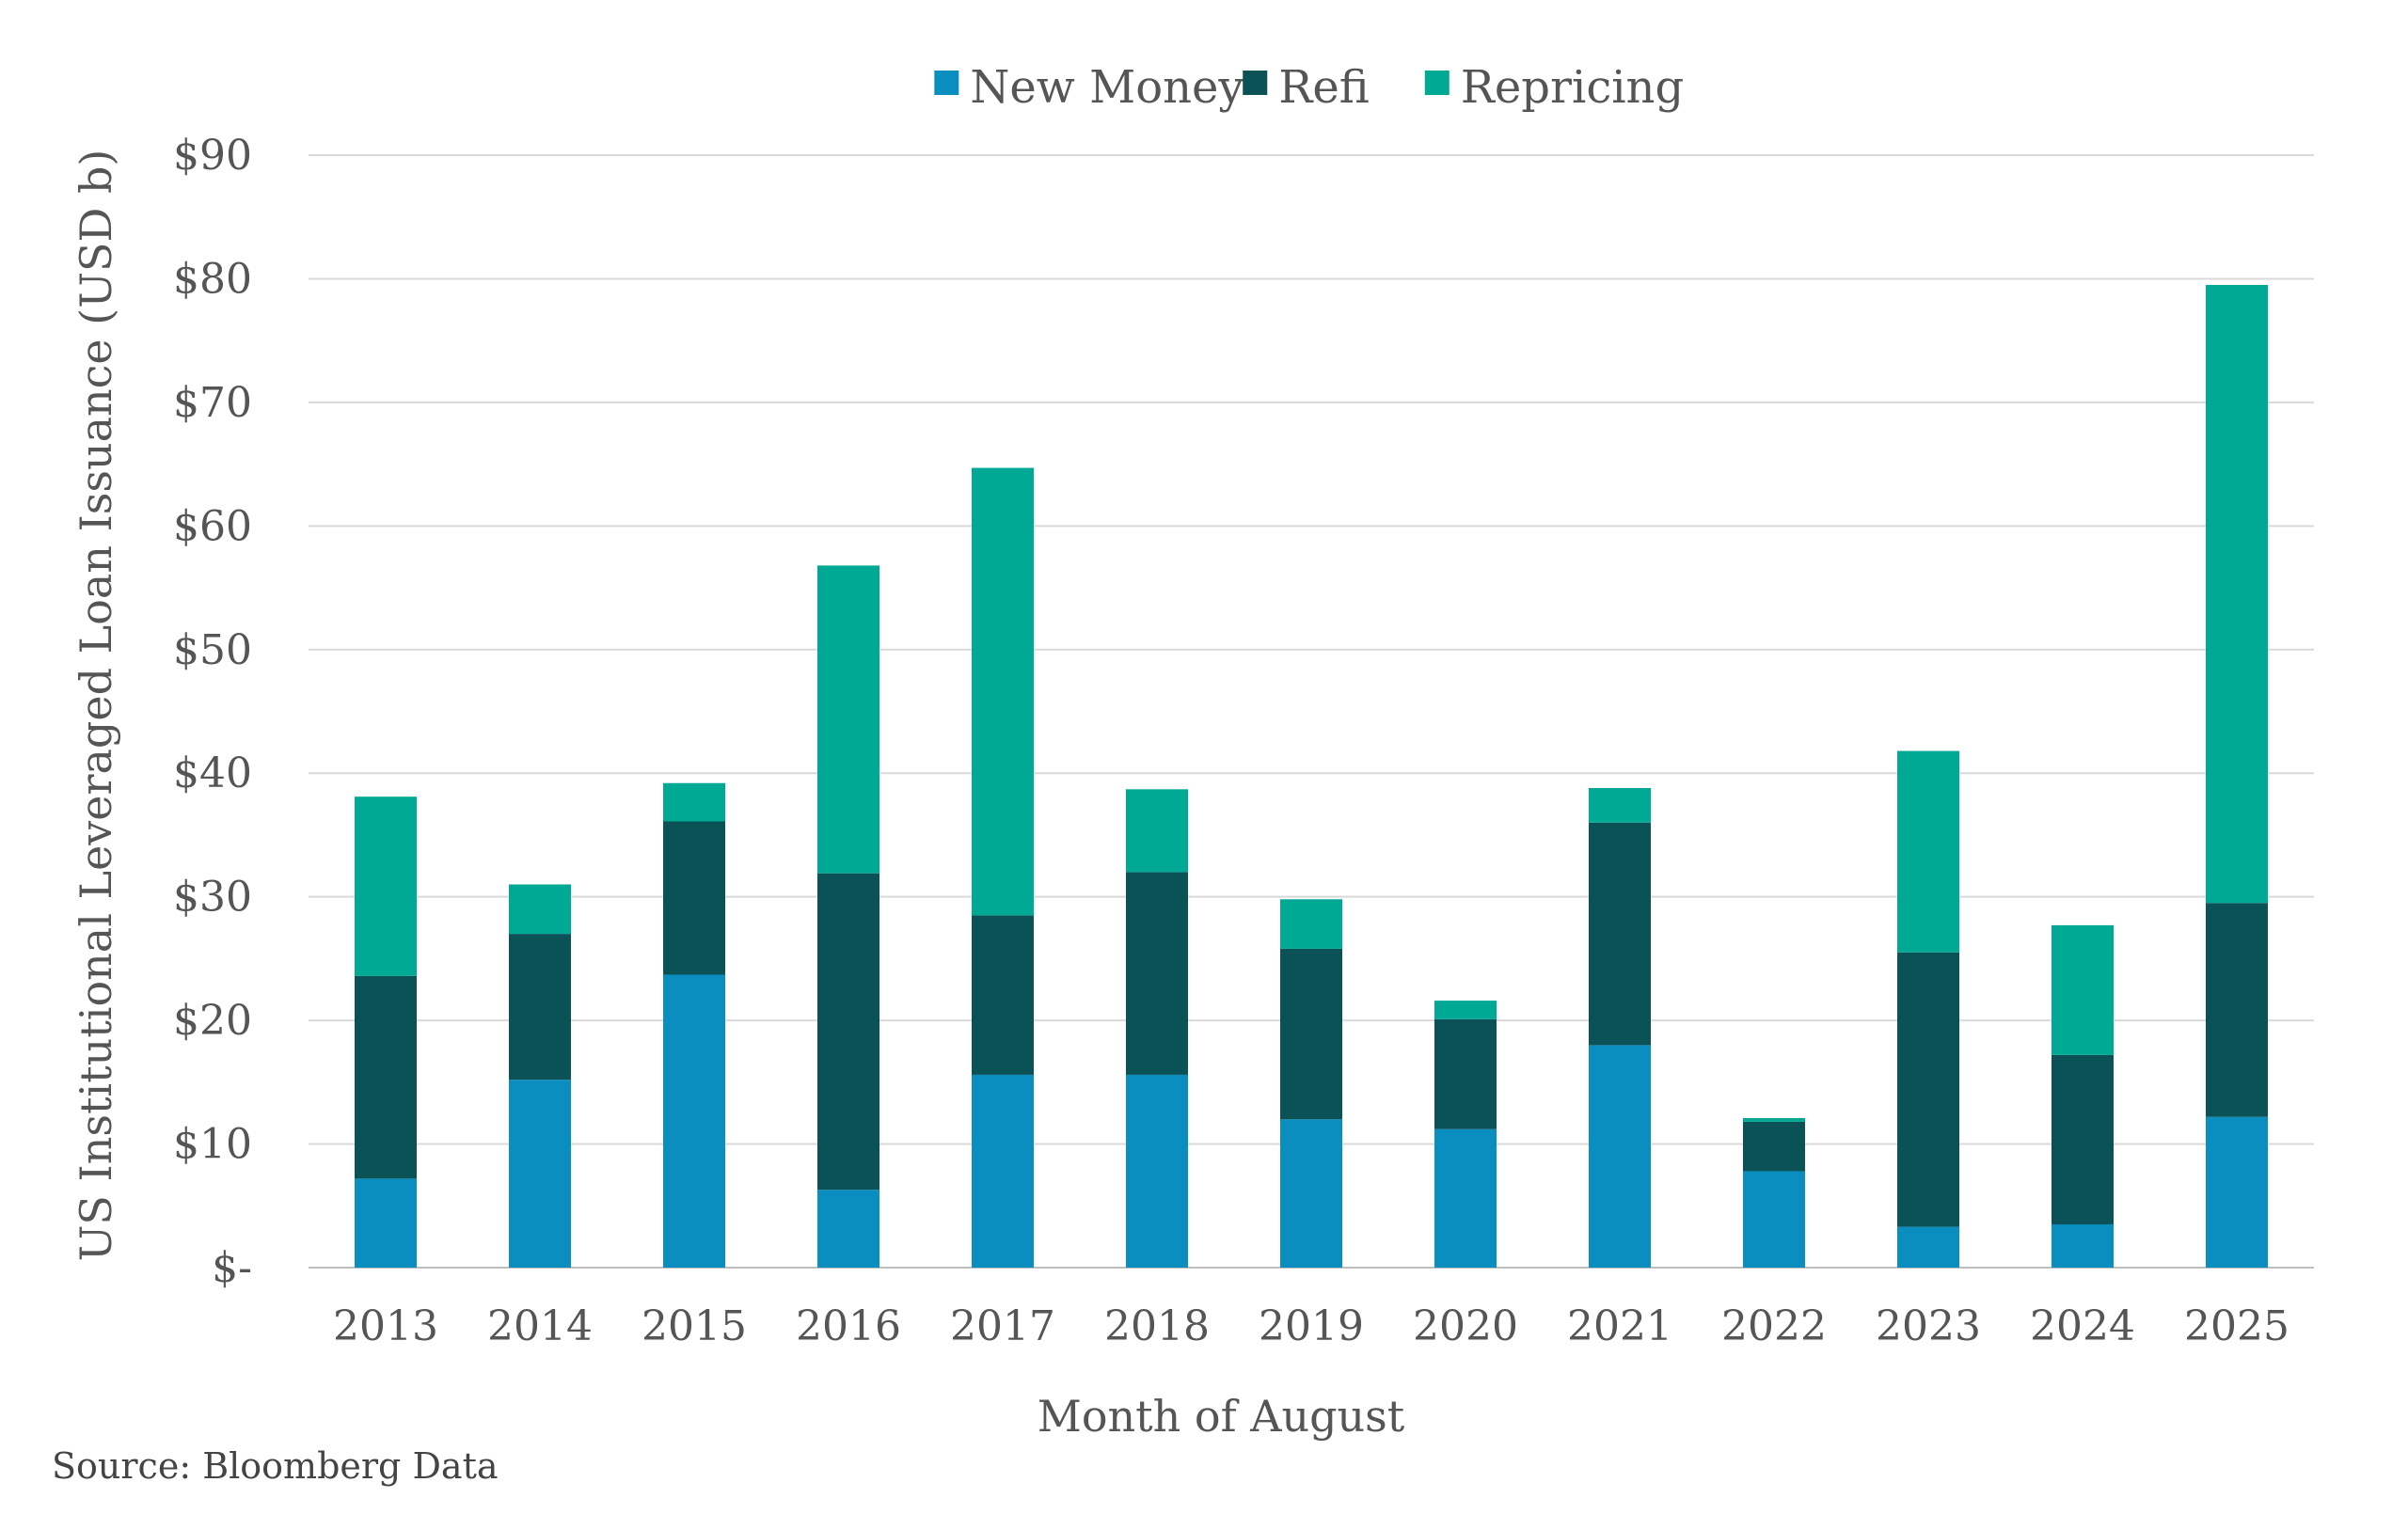 Image resolution: width=2408 pixels, height=1514 pixels. Describe the element at coordinates (276, 1466) in the screenshot. I see `source-note: Source: Bloomberg Data` at that location.